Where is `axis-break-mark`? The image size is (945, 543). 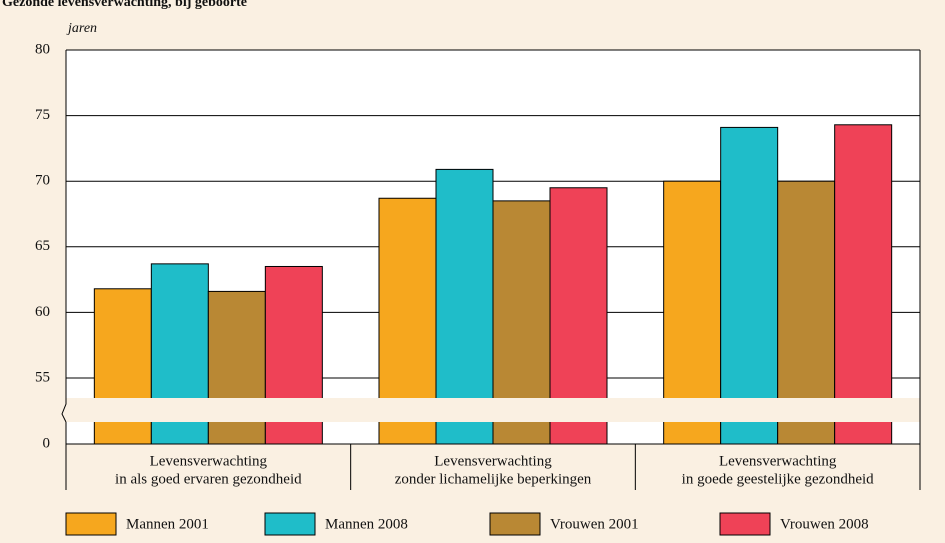 axis-break-mark is located at coordinates (64, 410).